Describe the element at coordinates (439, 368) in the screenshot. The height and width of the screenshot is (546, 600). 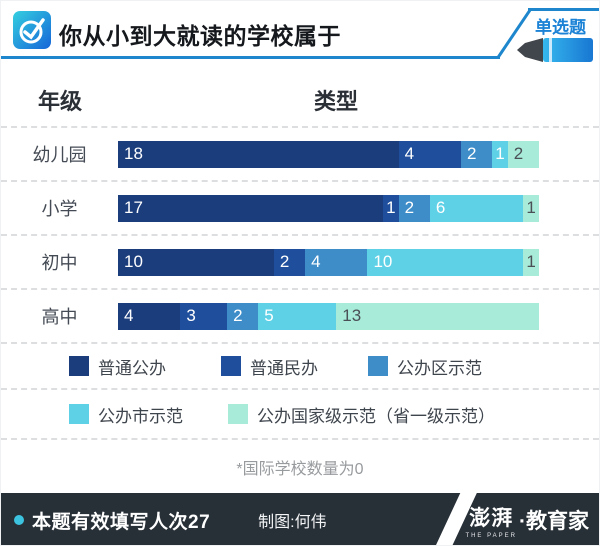
I see `legend-label: 公办区示范` at that location.